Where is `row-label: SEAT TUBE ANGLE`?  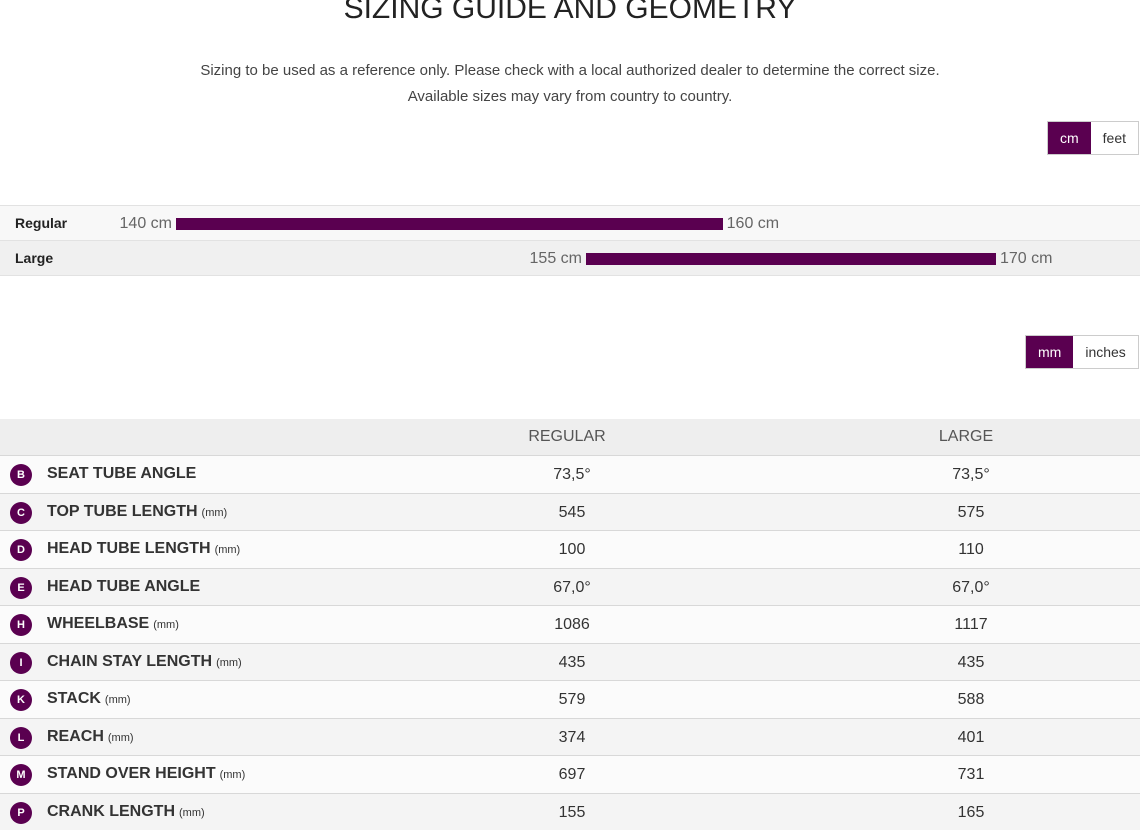 row-label: SEAT TUBE ANGLE is located at coordinates (122, 473).